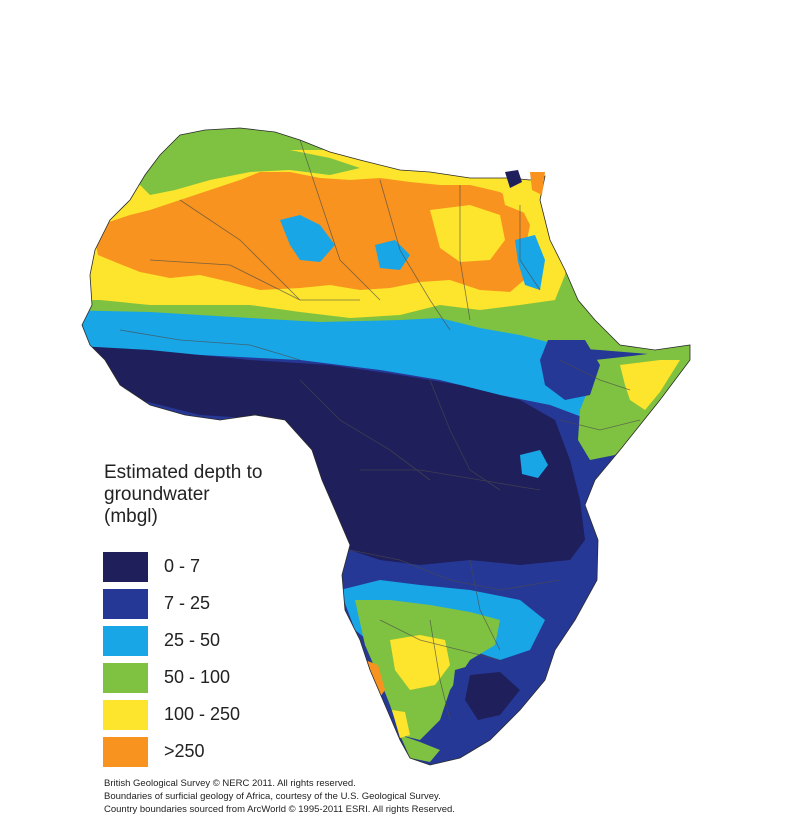 This screenshot has height=817, width=800. Describe the element at coordinates (570, 370) in the screenshot. I see `zone-blue-ethiopia` at that location.